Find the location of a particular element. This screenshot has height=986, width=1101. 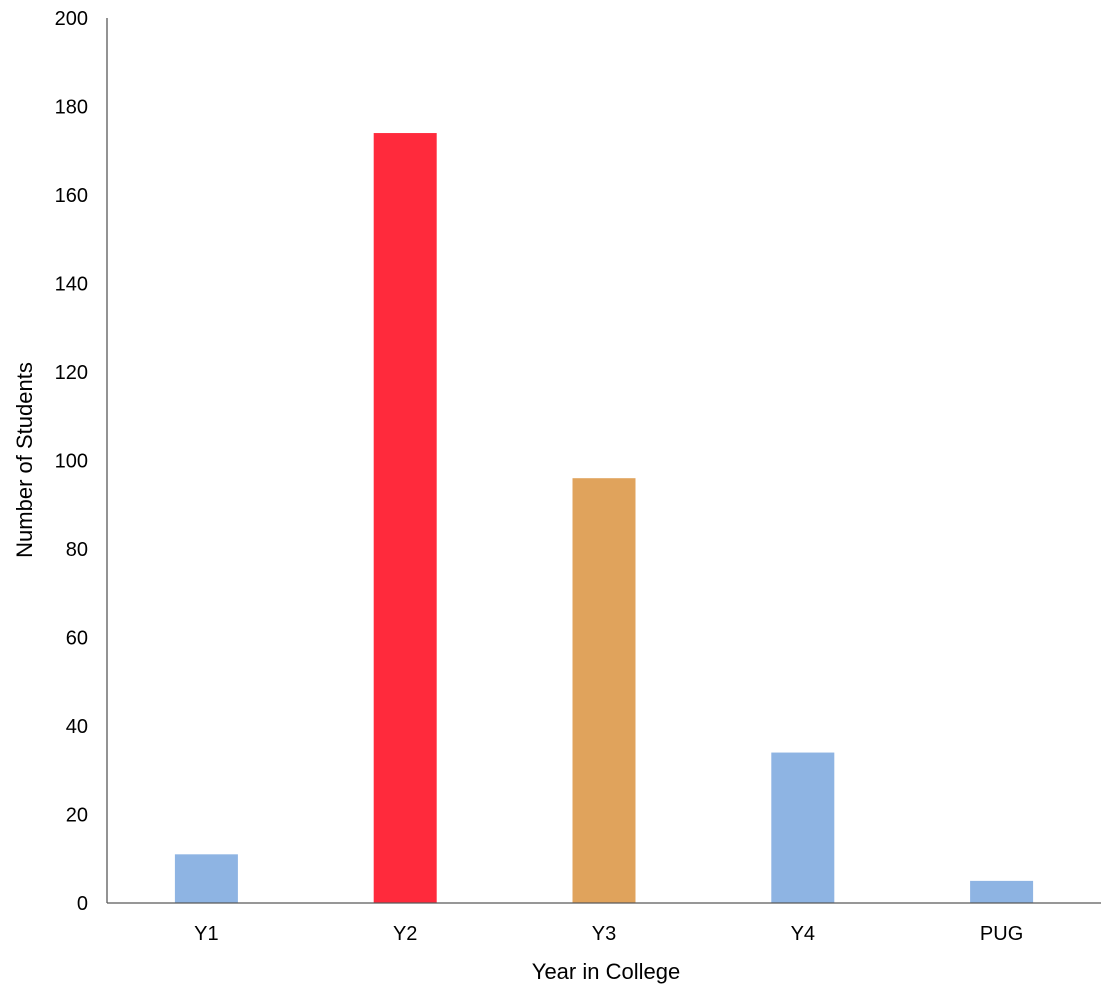

y-tick-label: 60 is located at coordinates (77, 639).